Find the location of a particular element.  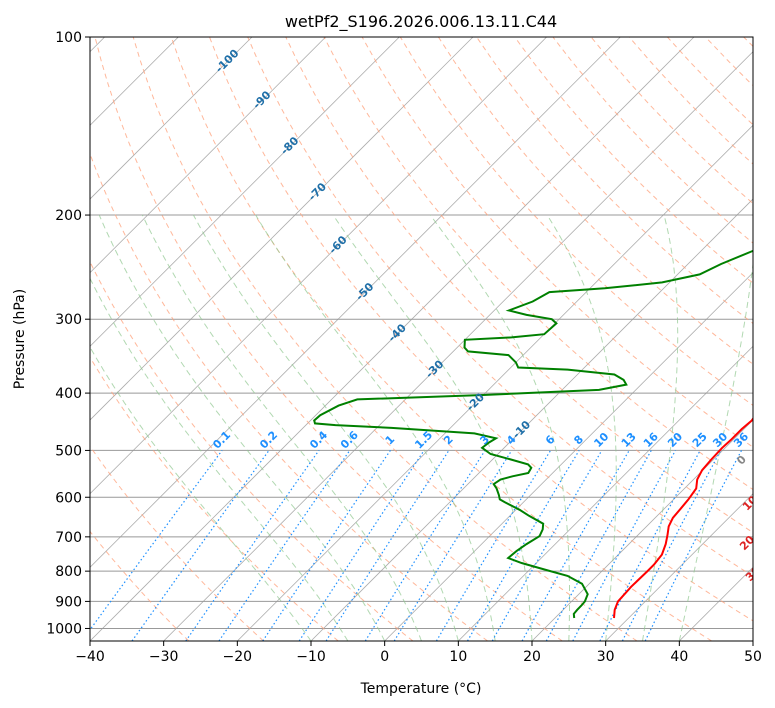

x-tick-label: −10 is located at coordinates (311, 657).